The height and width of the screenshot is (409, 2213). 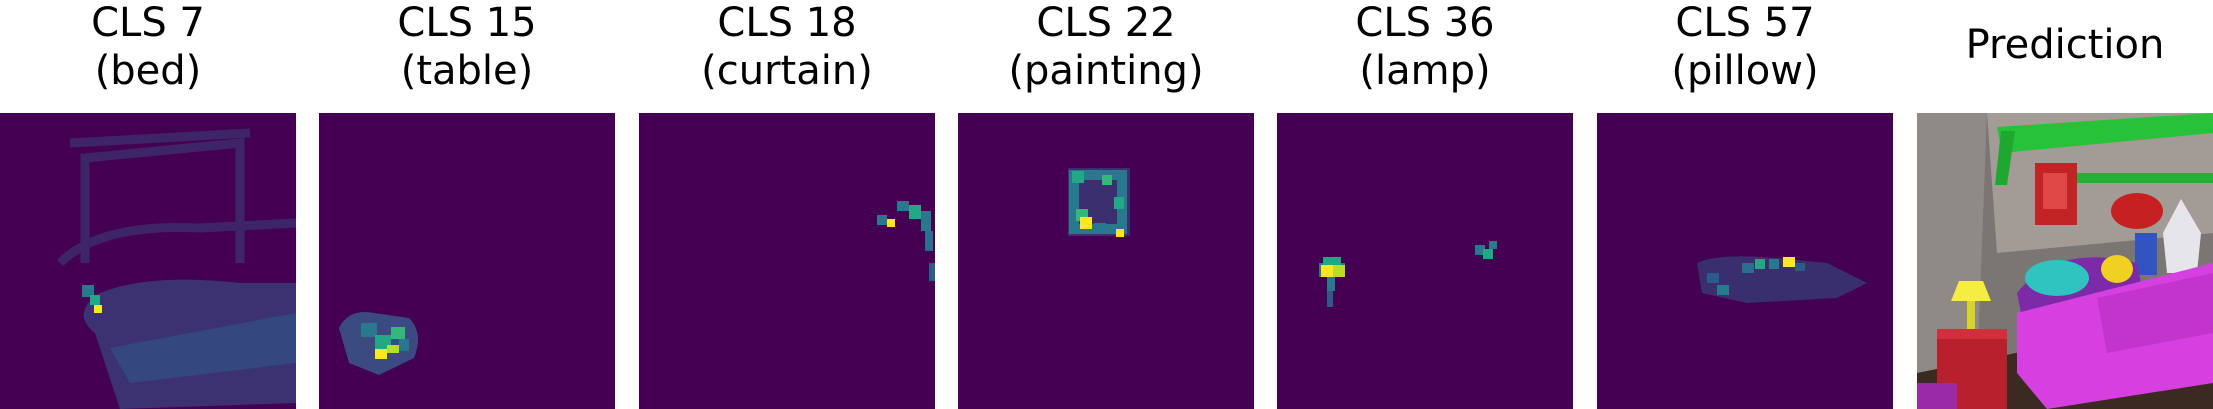 I want to click on attention-panel-painting: CLS 22 (painting), so click(x=1106, y=204).